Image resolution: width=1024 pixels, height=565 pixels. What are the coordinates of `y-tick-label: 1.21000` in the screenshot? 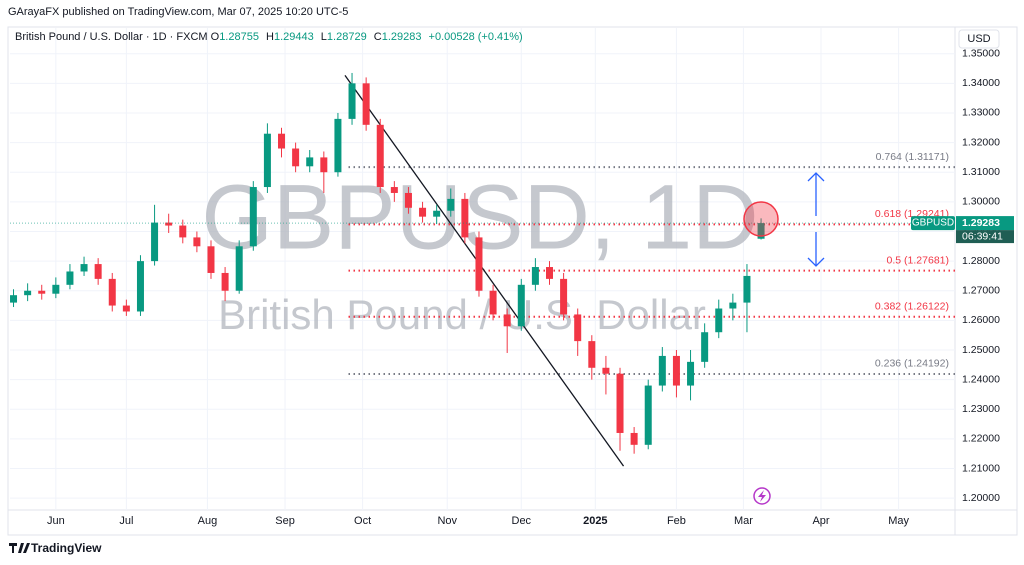 It's located at (981, 468).